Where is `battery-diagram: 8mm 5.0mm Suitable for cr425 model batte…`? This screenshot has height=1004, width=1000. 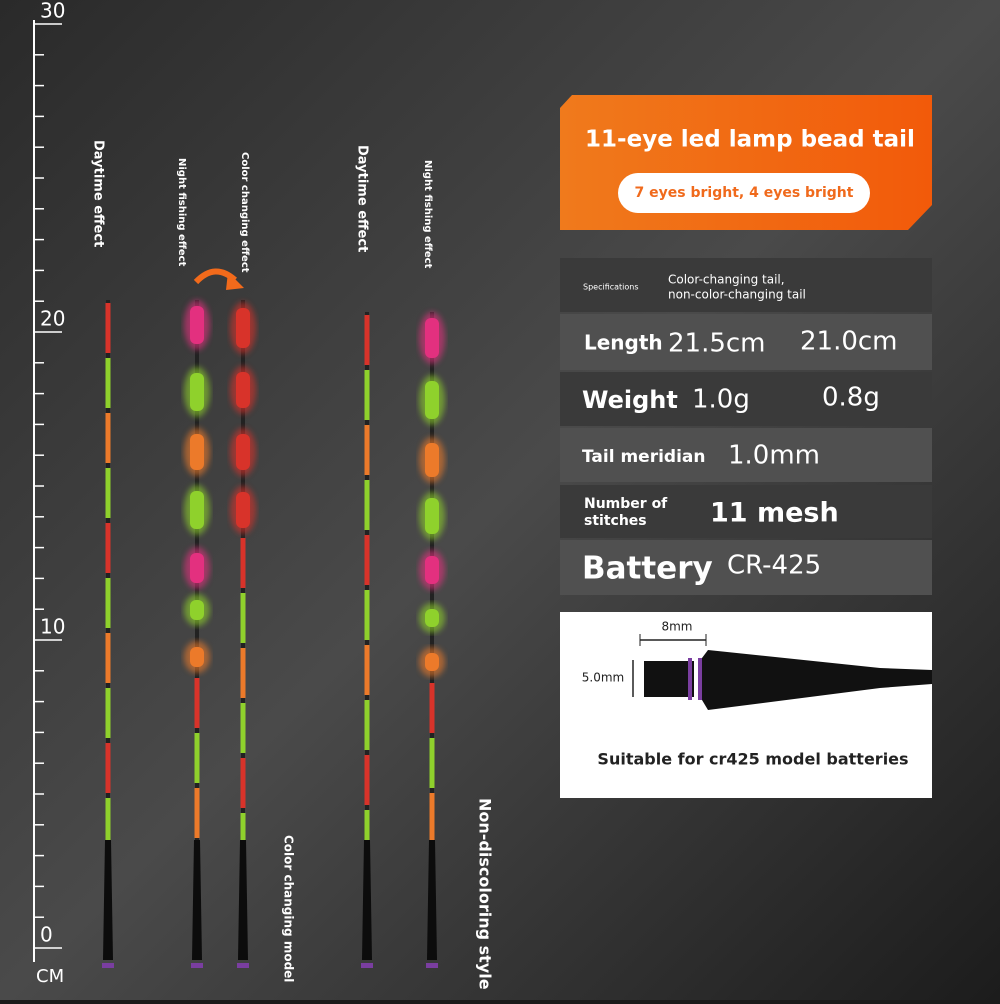 battery-diagram: 8mm 5.0mm Suitable for cr425 model batte… is located at coordinates (746, 705).